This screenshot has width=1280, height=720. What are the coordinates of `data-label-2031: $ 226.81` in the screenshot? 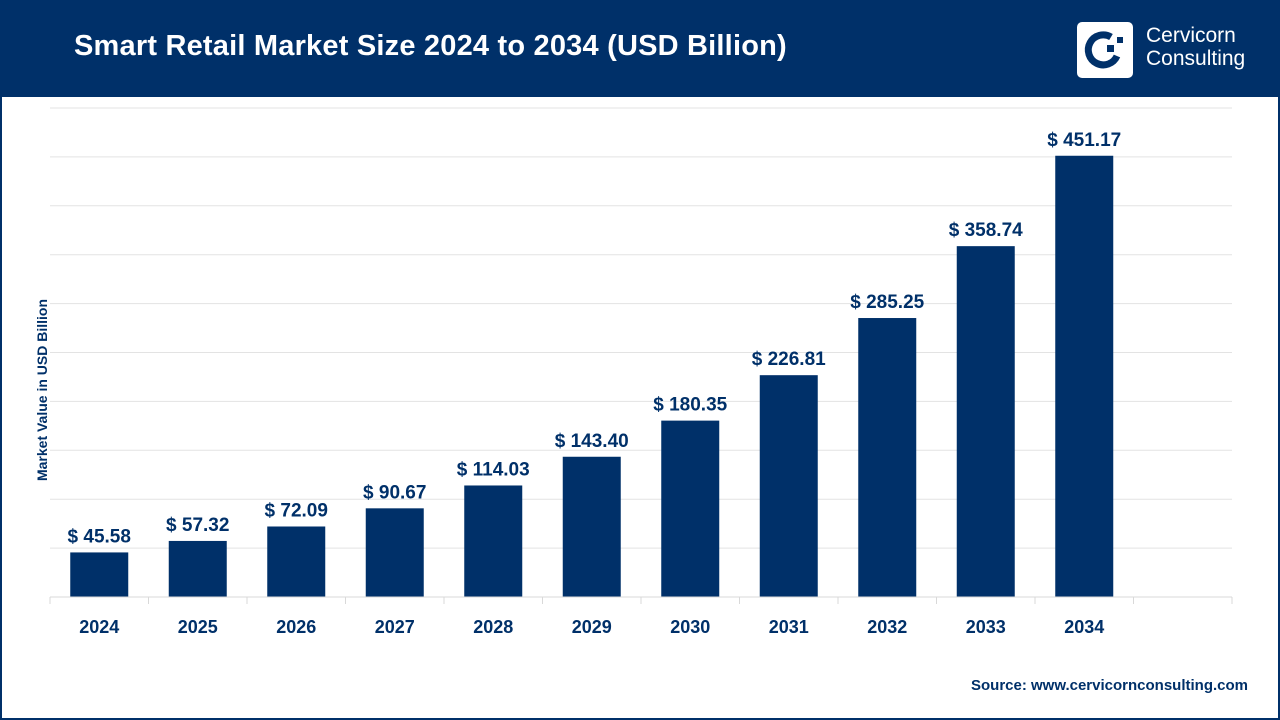 It's located at (789, 359).